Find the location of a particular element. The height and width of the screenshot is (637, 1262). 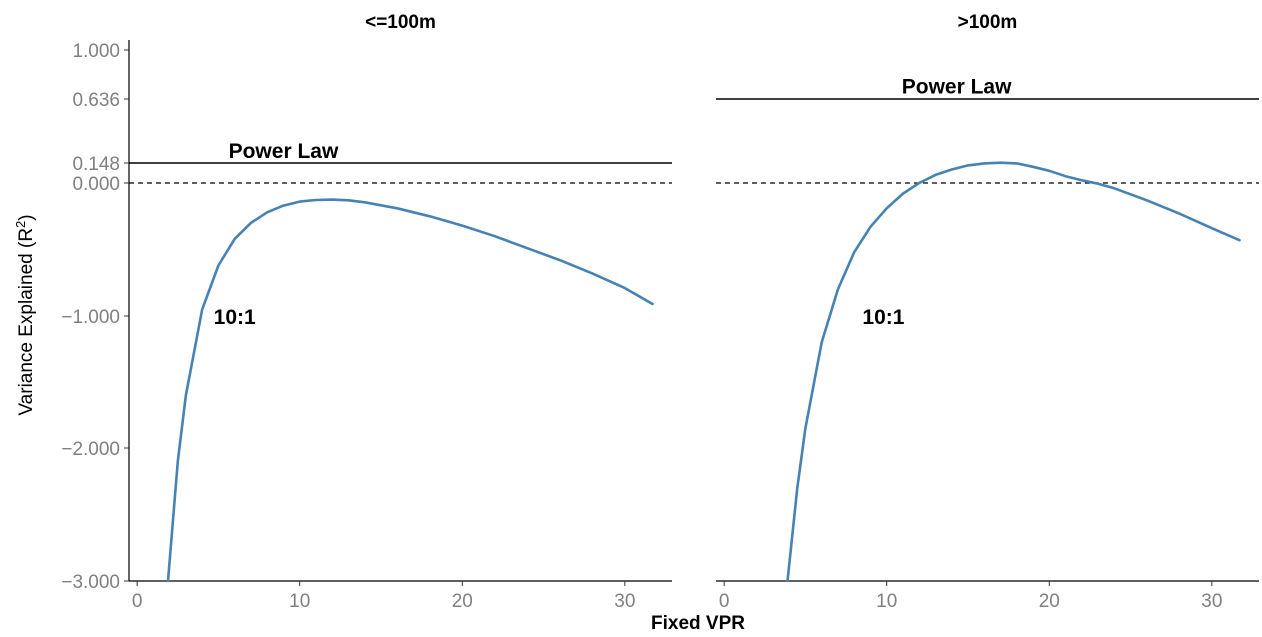

y-axis-title-close: ) is located at coordinates (26, 217).